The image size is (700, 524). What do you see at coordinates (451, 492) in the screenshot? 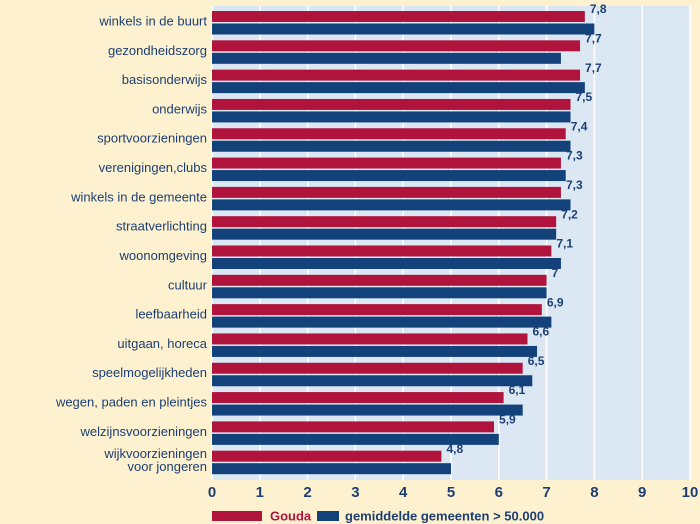
I see `x-tick-label: 5` at bounding box center [451, 492].